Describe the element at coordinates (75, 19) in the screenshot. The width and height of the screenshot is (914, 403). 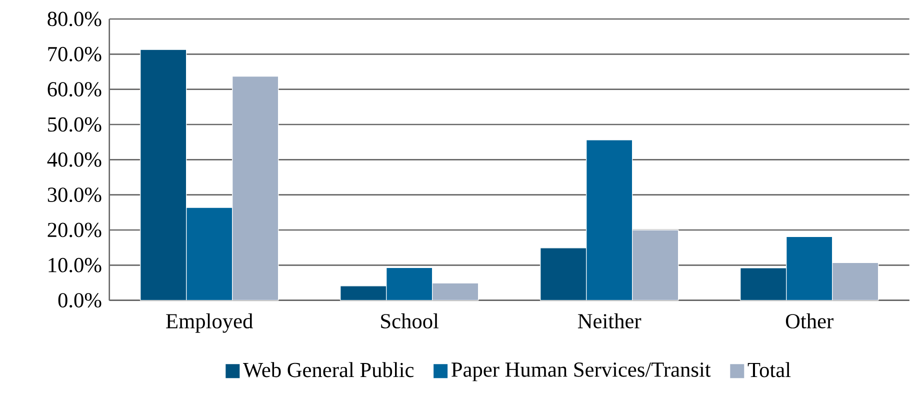
I see `y-tick-label: 80.0%` at that location.